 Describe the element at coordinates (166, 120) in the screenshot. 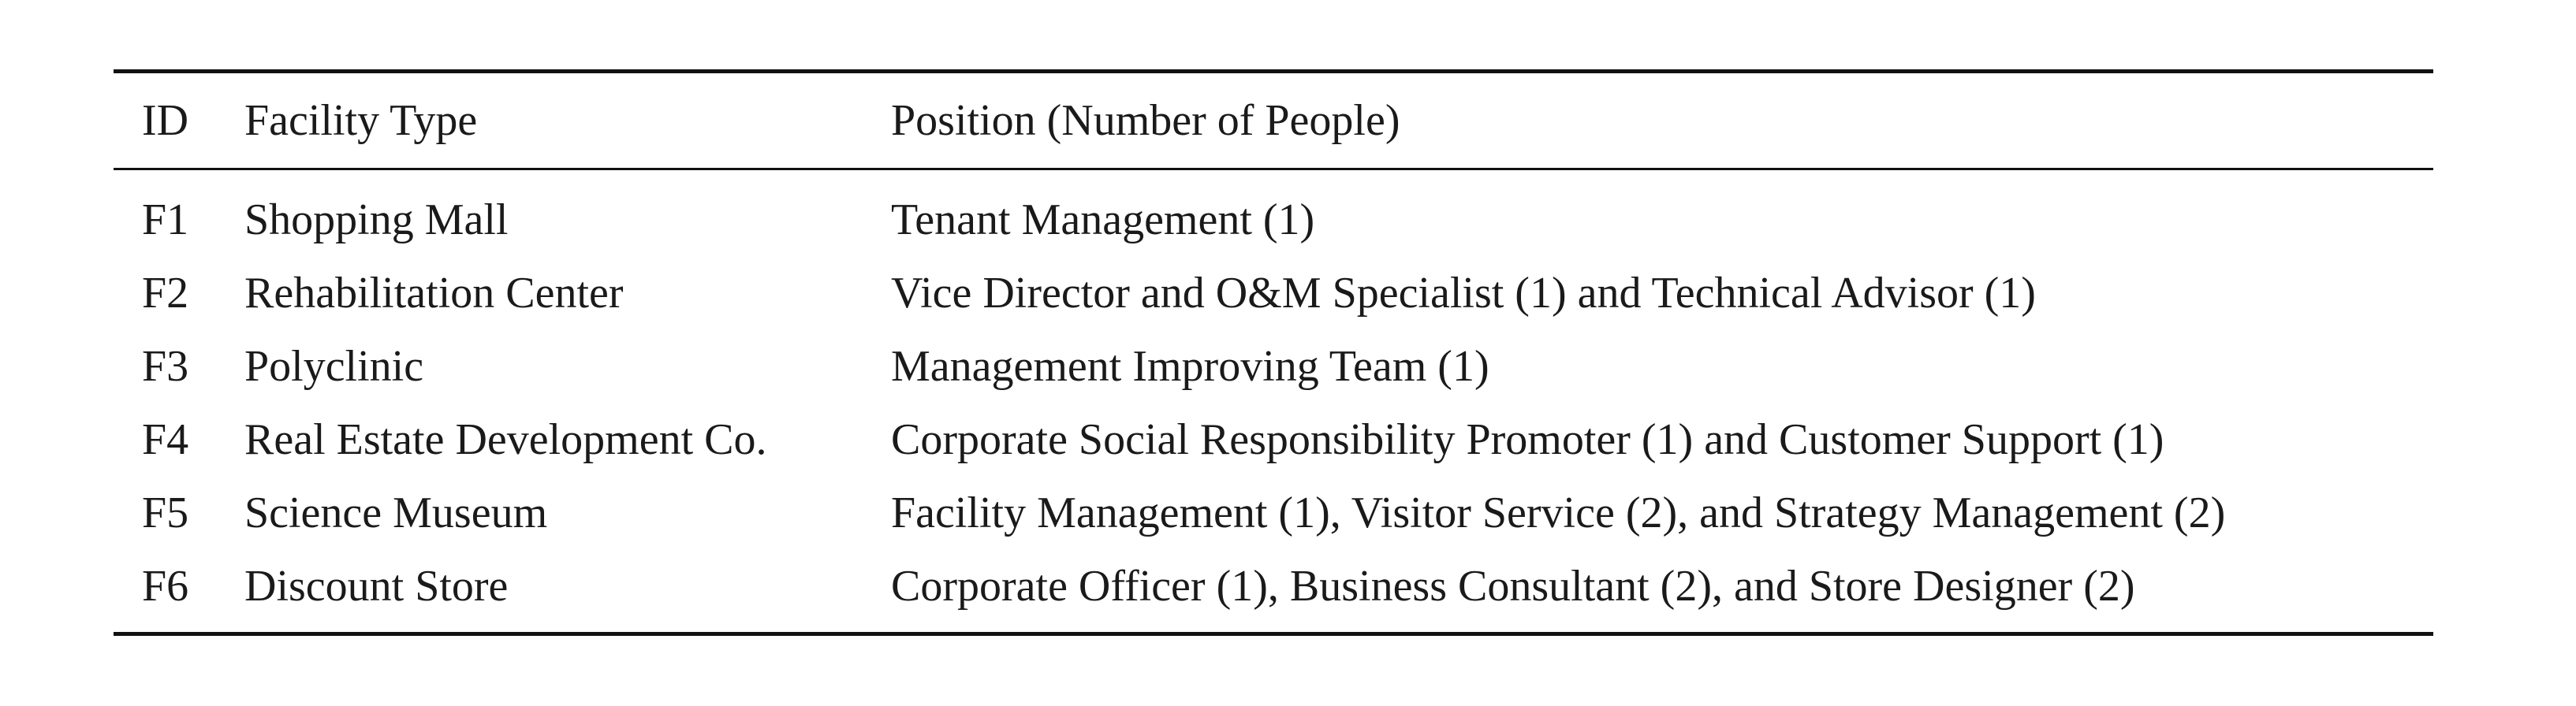

I see `header-id: ID` at that location.